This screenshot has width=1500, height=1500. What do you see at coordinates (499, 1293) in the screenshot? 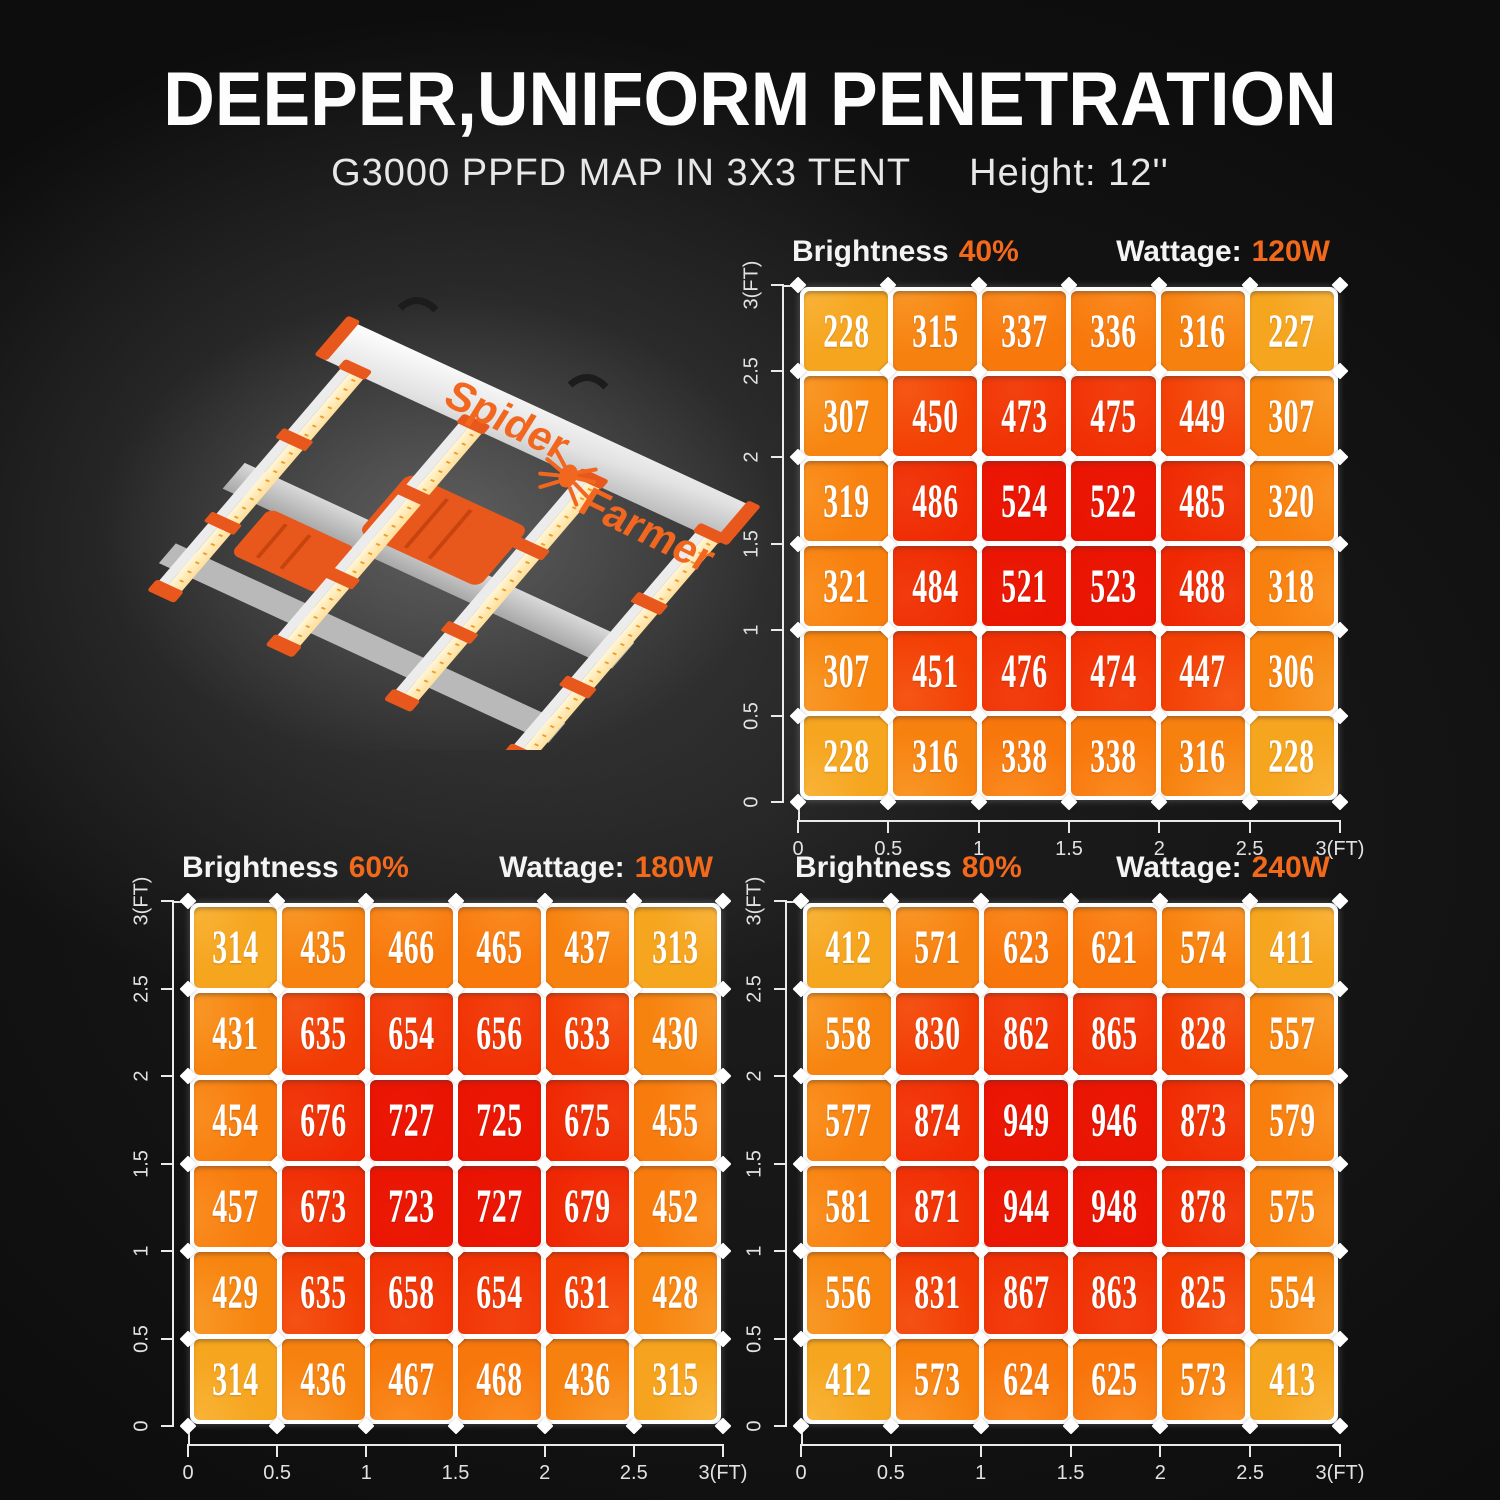
I see `ppfd-cell: 654` at bounding box center [499, 1293].